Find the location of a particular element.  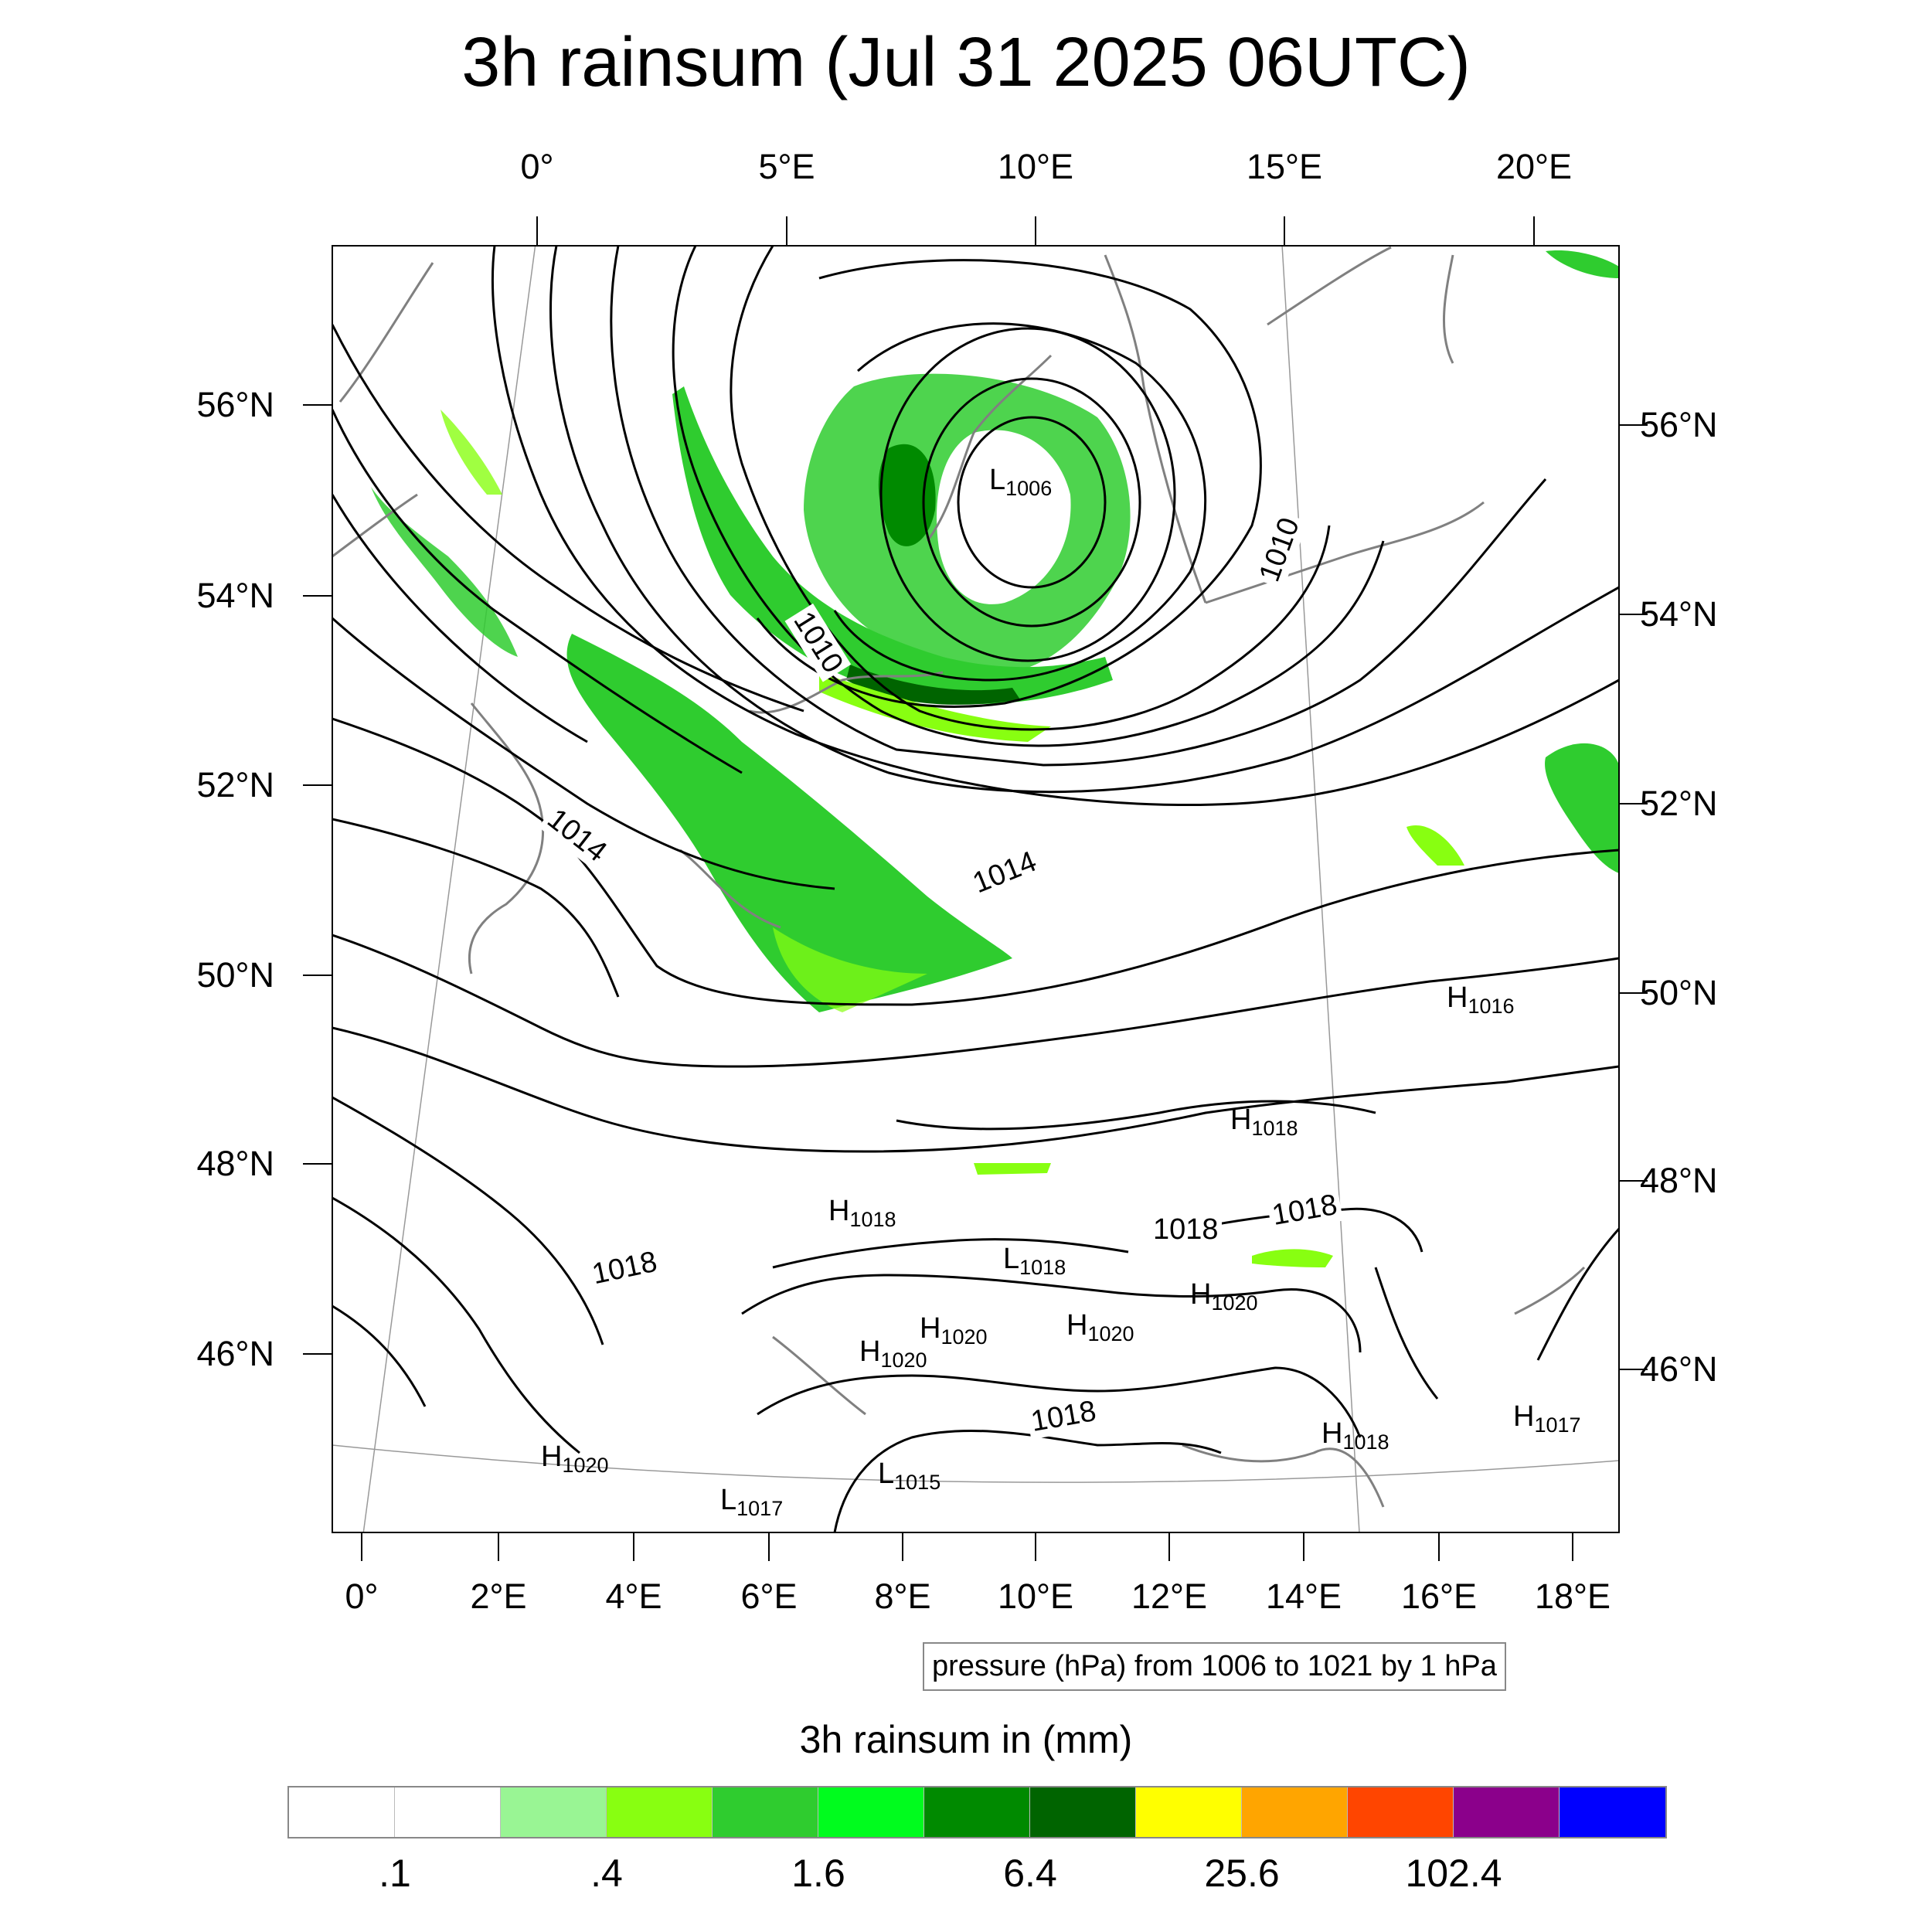

lon-label-top: 15°E is located at coordinates (1284, 167).